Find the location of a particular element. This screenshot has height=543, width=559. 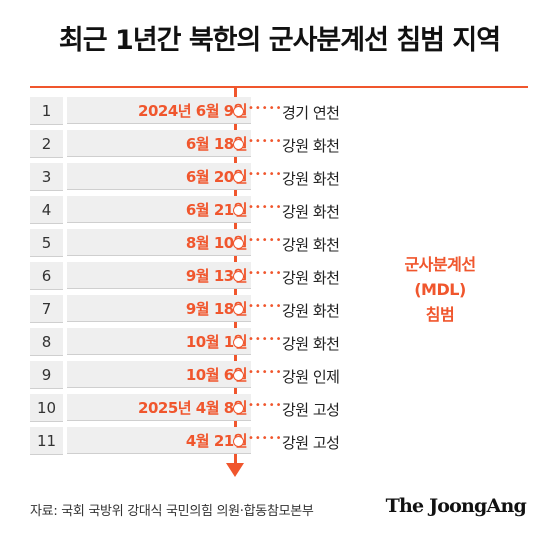

page-title: 최근 1년간 북한의 군사분계선 침범 지역 is located at coordinates (279, 40).